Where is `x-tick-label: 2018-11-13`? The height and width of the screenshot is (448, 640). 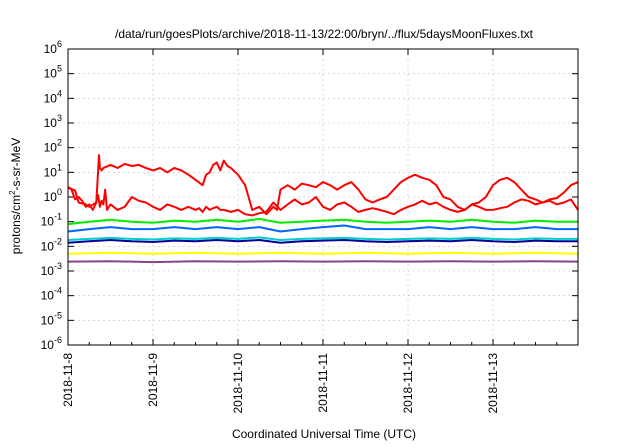 x-tick-label: 2018-11-13 is located at coordinates (493, 383).